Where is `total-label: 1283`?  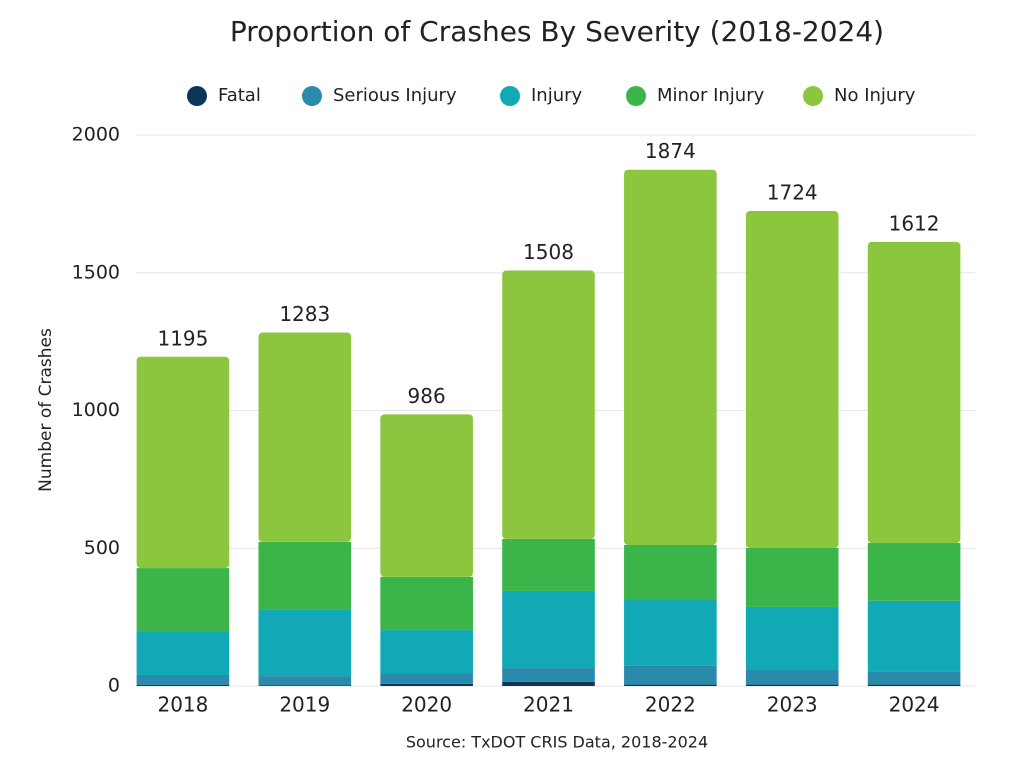 total-label: 1283 is located at coordinates (304, 314).